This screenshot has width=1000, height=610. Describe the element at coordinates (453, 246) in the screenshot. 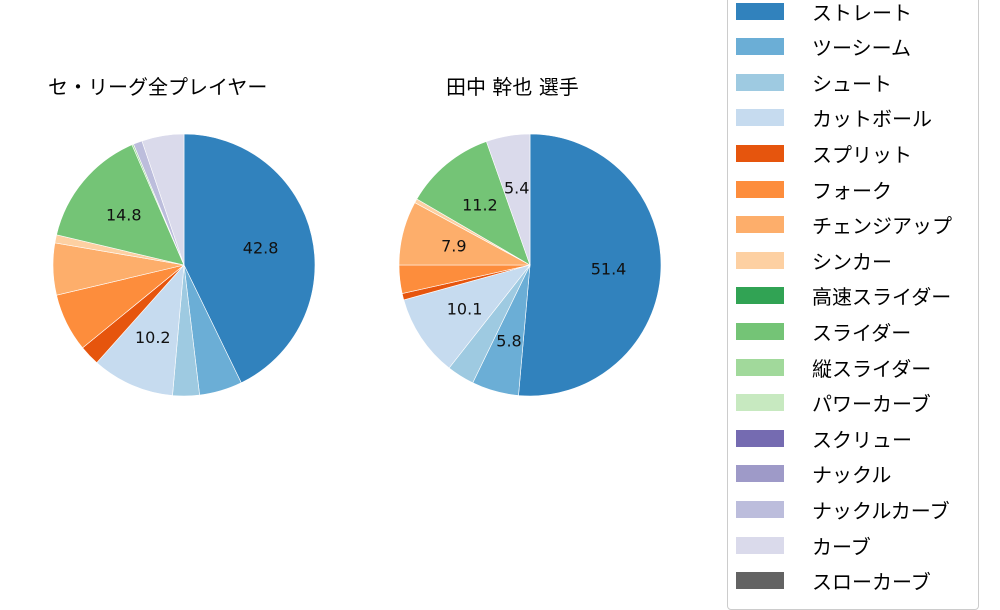

I see `slice-value-label: 7.9` at that location.